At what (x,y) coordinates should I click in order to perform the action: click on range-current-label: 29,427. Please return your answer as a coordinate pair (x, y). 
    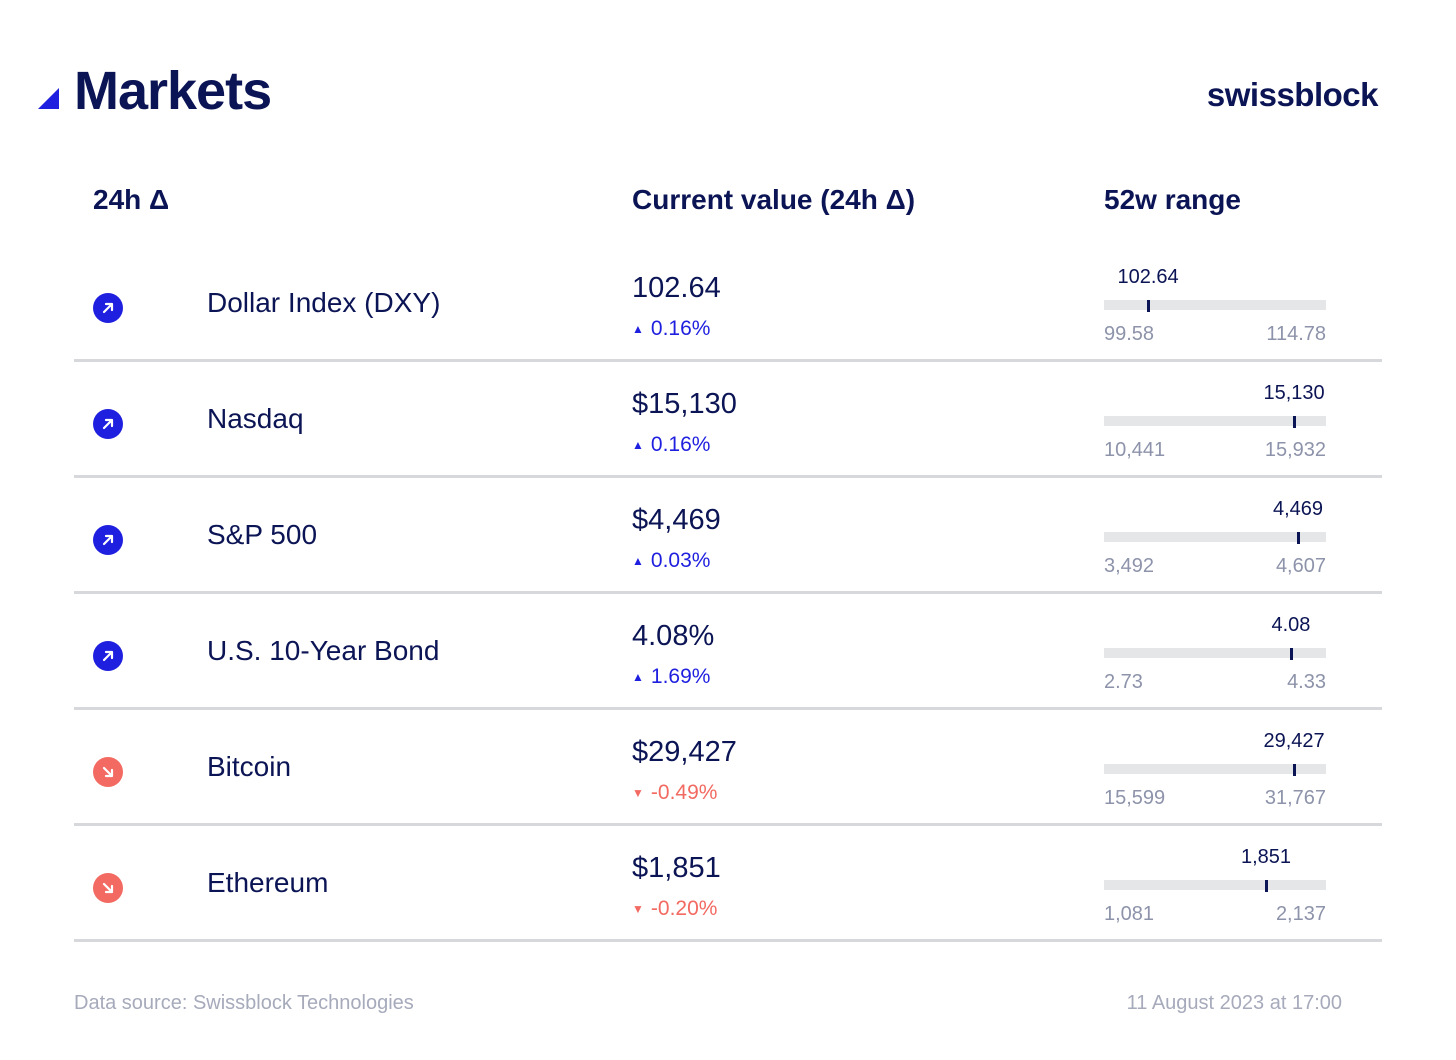
    Looking at the image, I should click on (1294, 741).